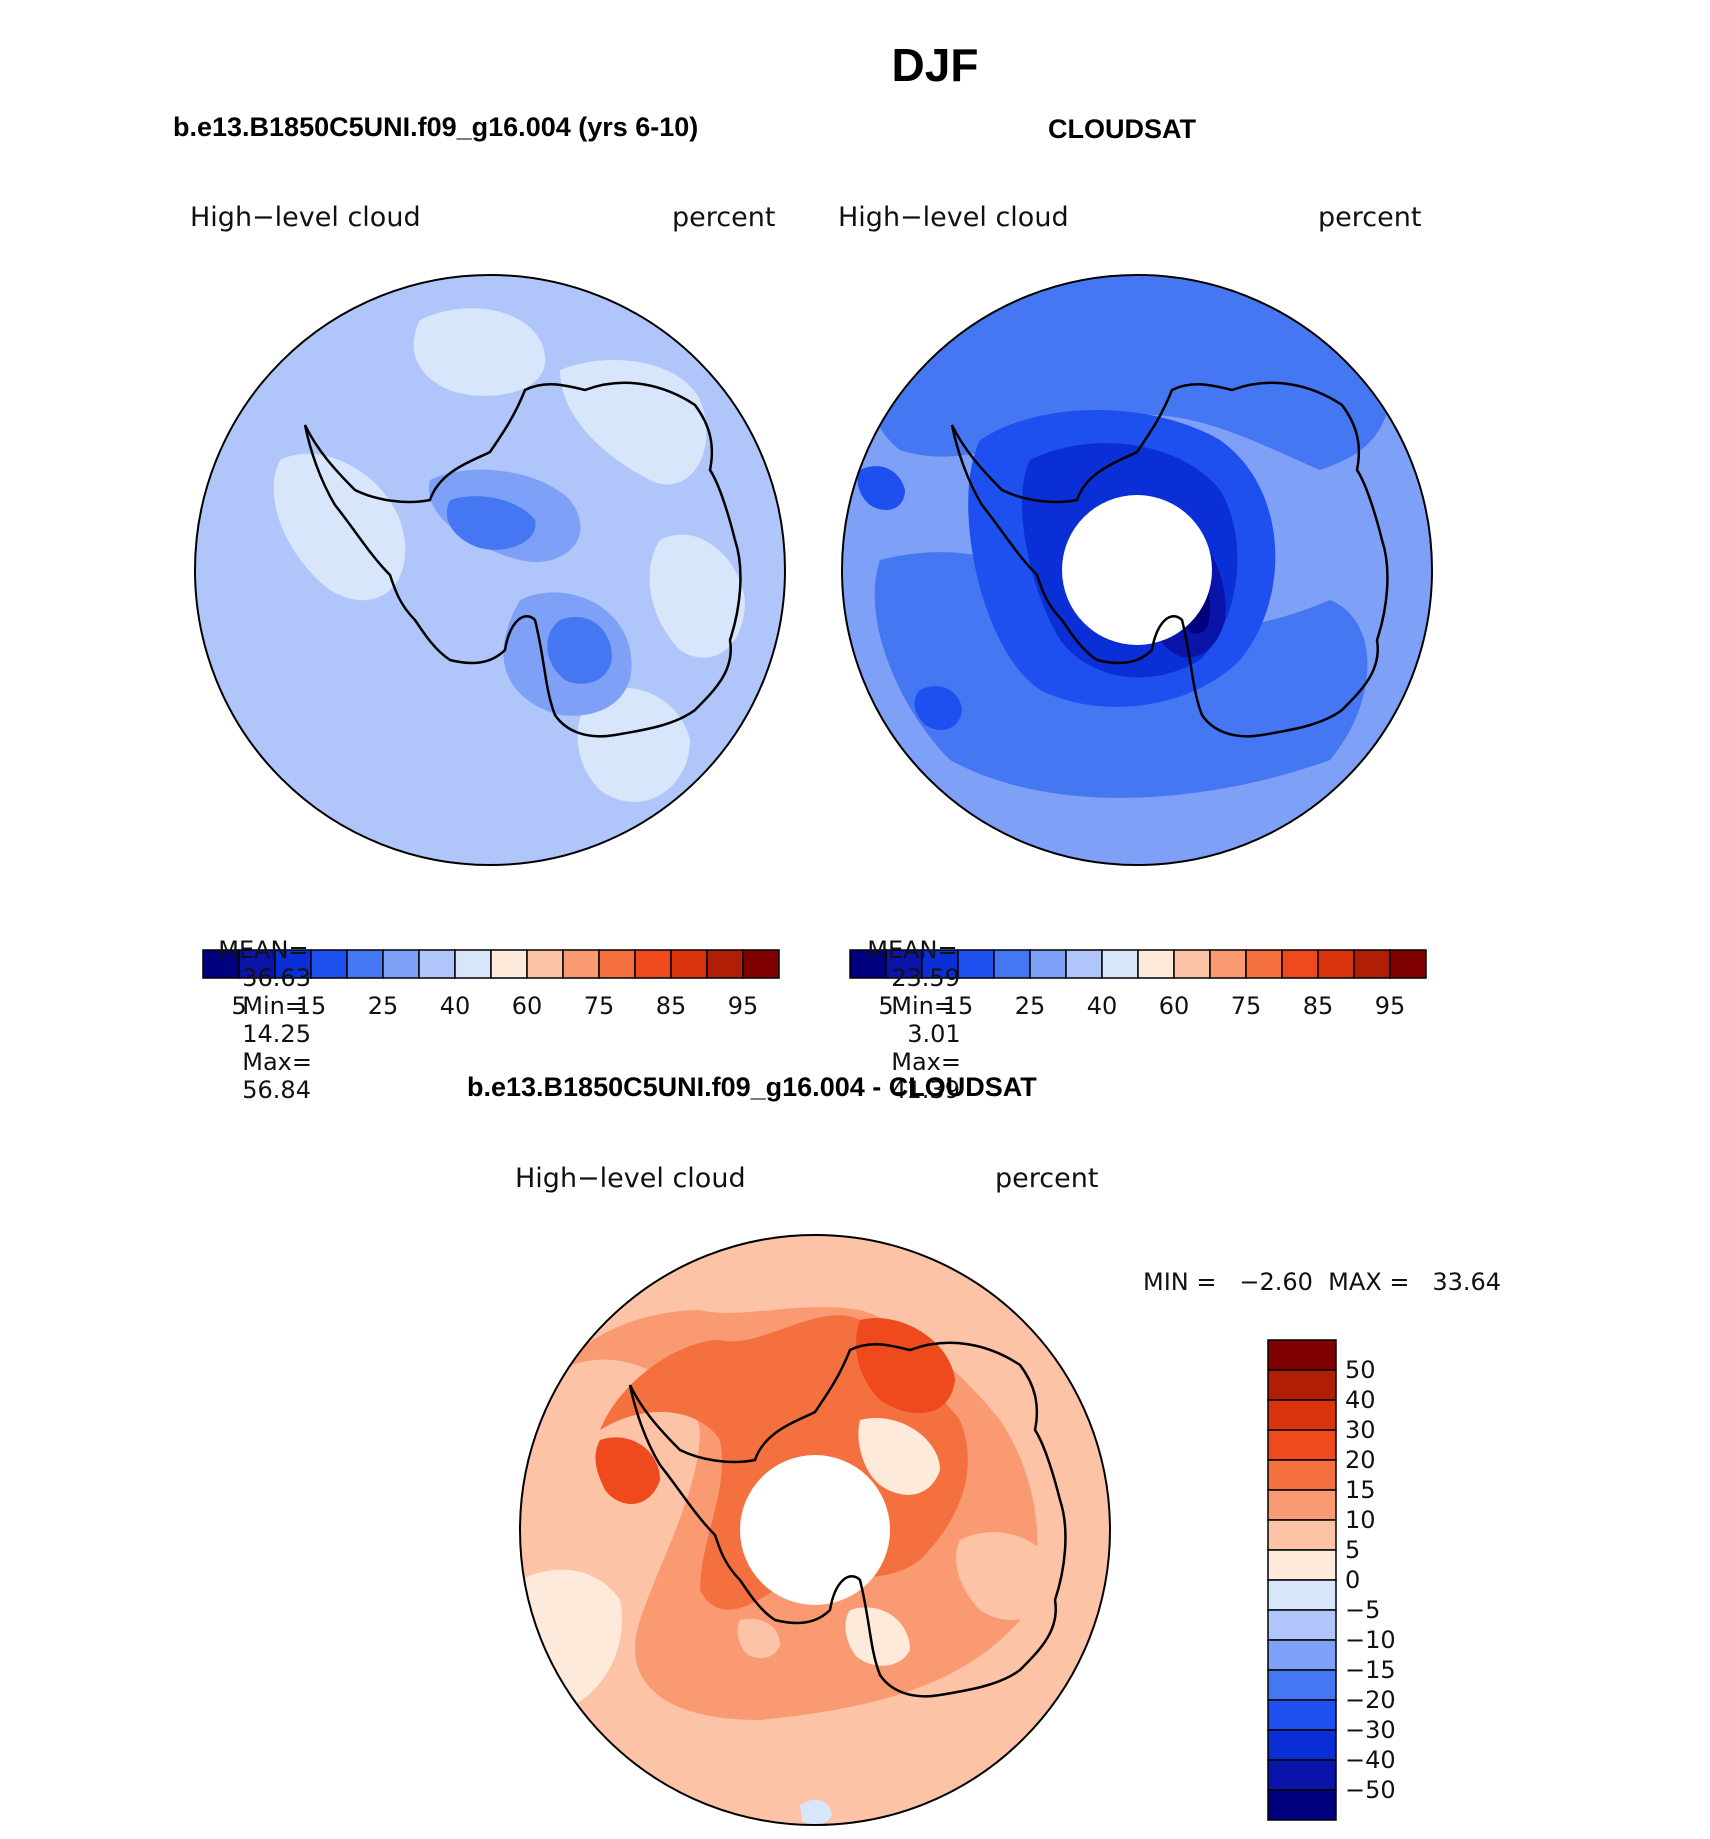 The height and width of the screenshot is (1839, 1710). I want to click on difference-colorbar-tick-label: 5, so click(1353, 1550).